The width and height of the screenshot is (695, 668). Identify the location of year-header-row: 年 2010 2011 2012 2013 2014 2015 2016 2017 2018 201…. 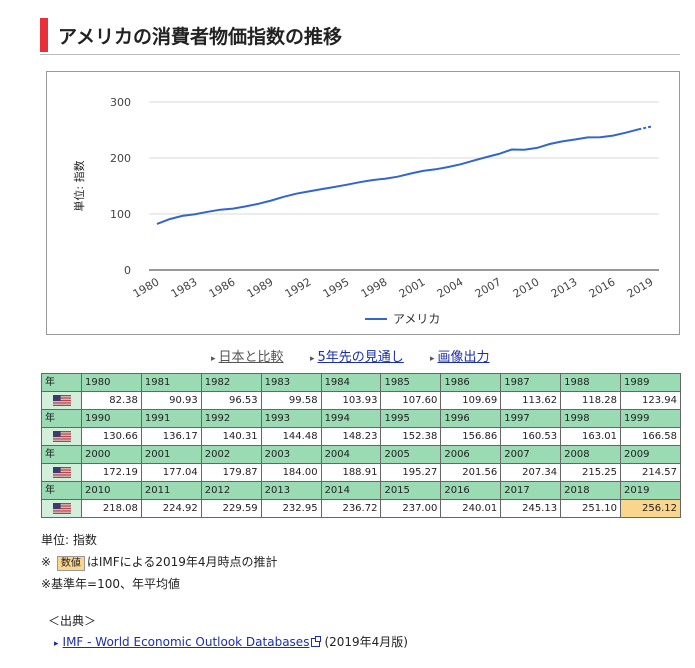
(361, 490).